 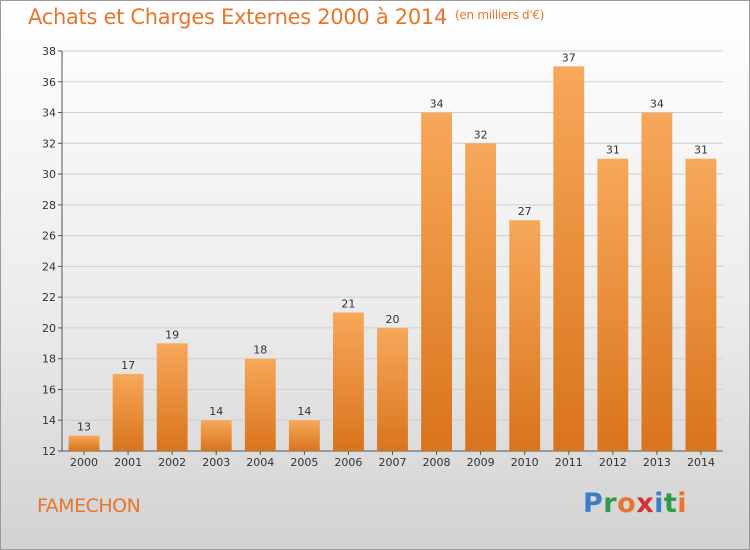 I want to click on x-tick-label: 2013, so click(x=657, y=462).